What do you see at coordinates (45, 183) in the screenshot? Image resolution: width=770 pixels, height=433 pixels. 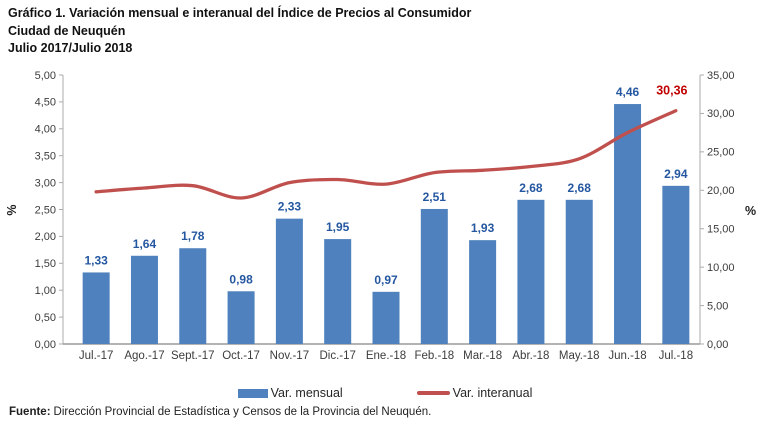 I see `left-axis-tick-label: 3,00` at bounding box center [45, 183].